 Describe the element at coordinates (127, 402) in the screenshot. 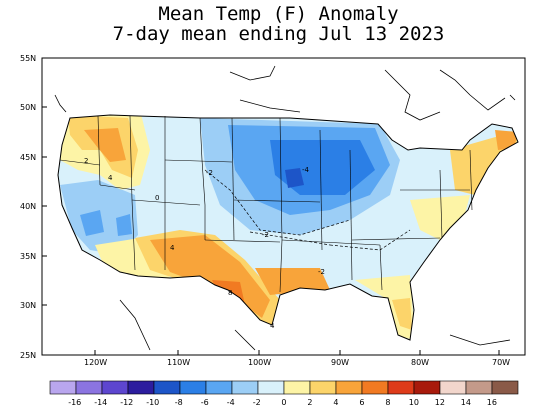

I see `colorbar-tick-label: -12` at that location.